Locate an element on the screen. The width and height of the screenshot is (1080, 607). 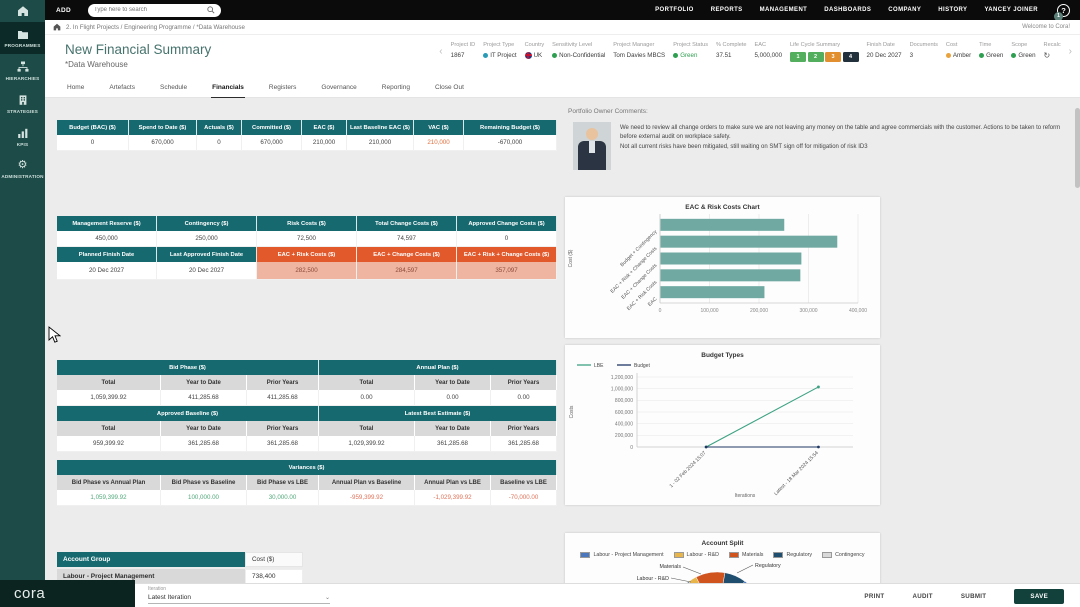
sidebar-item-programmes: PROGRAMMES is located at coordinates (22, 38).